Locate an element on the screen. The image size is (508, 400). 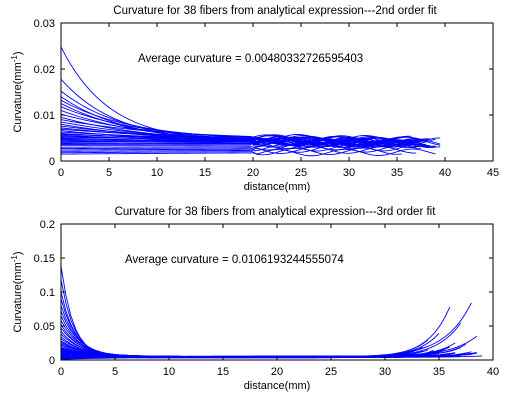
panel-bottom-ytick-label: 0.15 is located at coordinates (44, 259).